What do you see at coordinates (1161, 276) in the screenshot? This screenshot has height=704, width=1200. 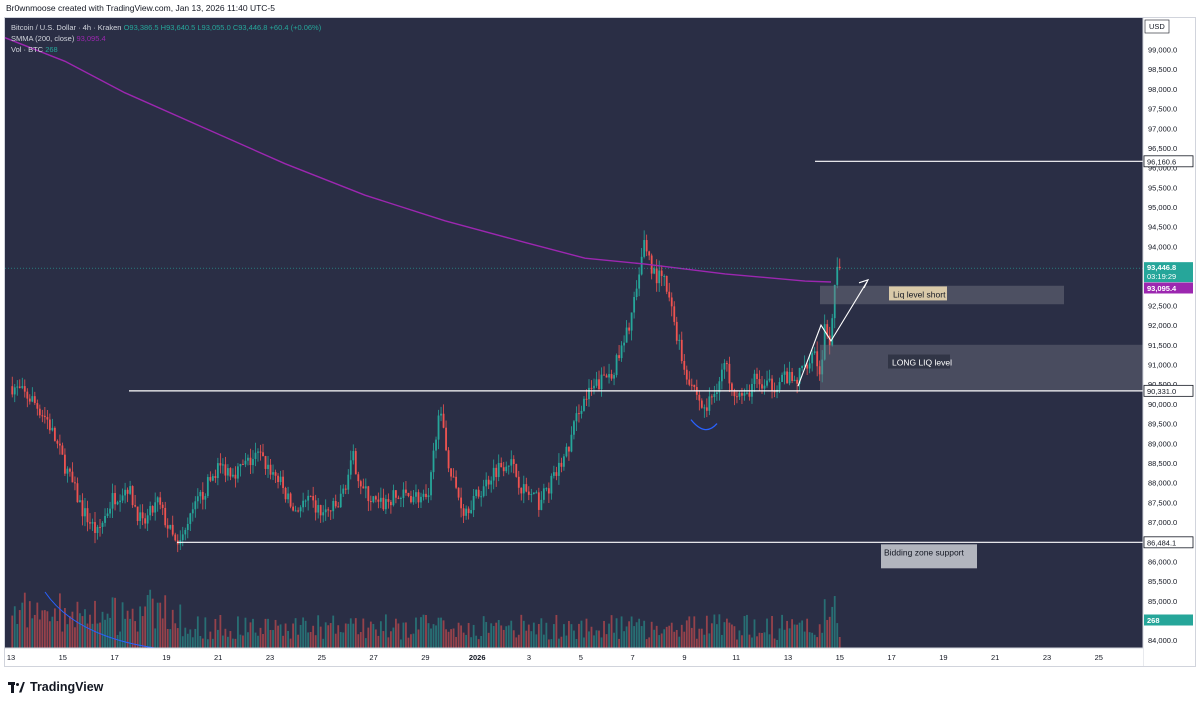 I see `countdown-tag: 03:19:29` at bounding box center [1161, 276].